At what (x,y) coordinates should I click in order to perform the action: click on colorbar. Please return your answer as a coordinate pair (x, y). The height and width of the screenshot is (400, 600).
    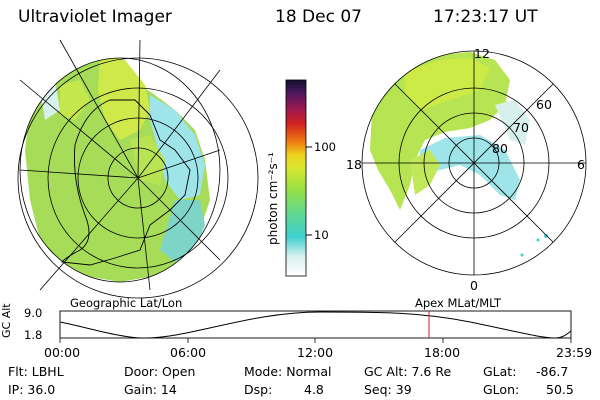
    Looking at the image, I should click on (296, 178).